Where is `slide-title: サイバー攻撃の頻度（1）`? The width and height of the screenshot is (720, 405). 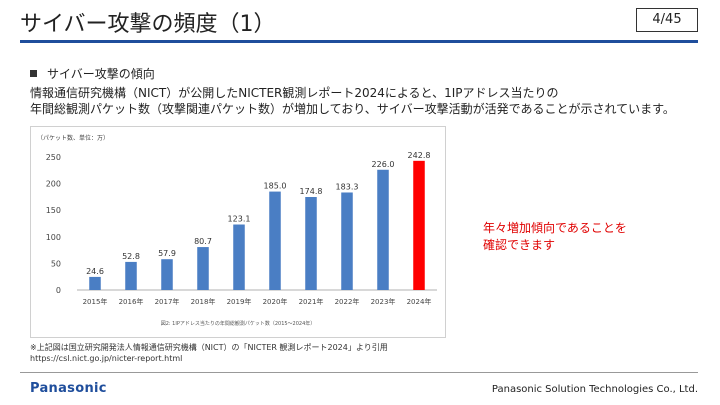 slide-title: サイバー攻撃の頻度（1） is located at coordinates (148, 24).